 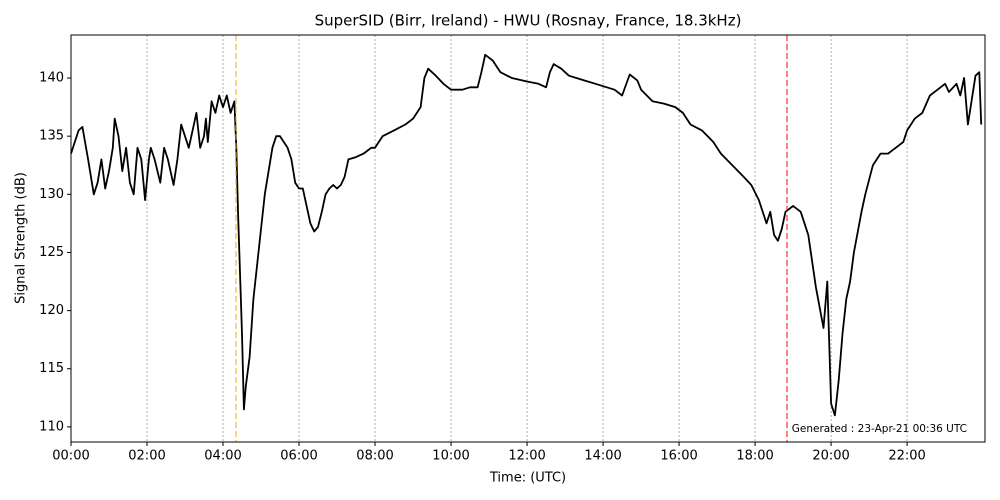 I want to click on x-tick-label: 20:00, so click(x=830, y=456).